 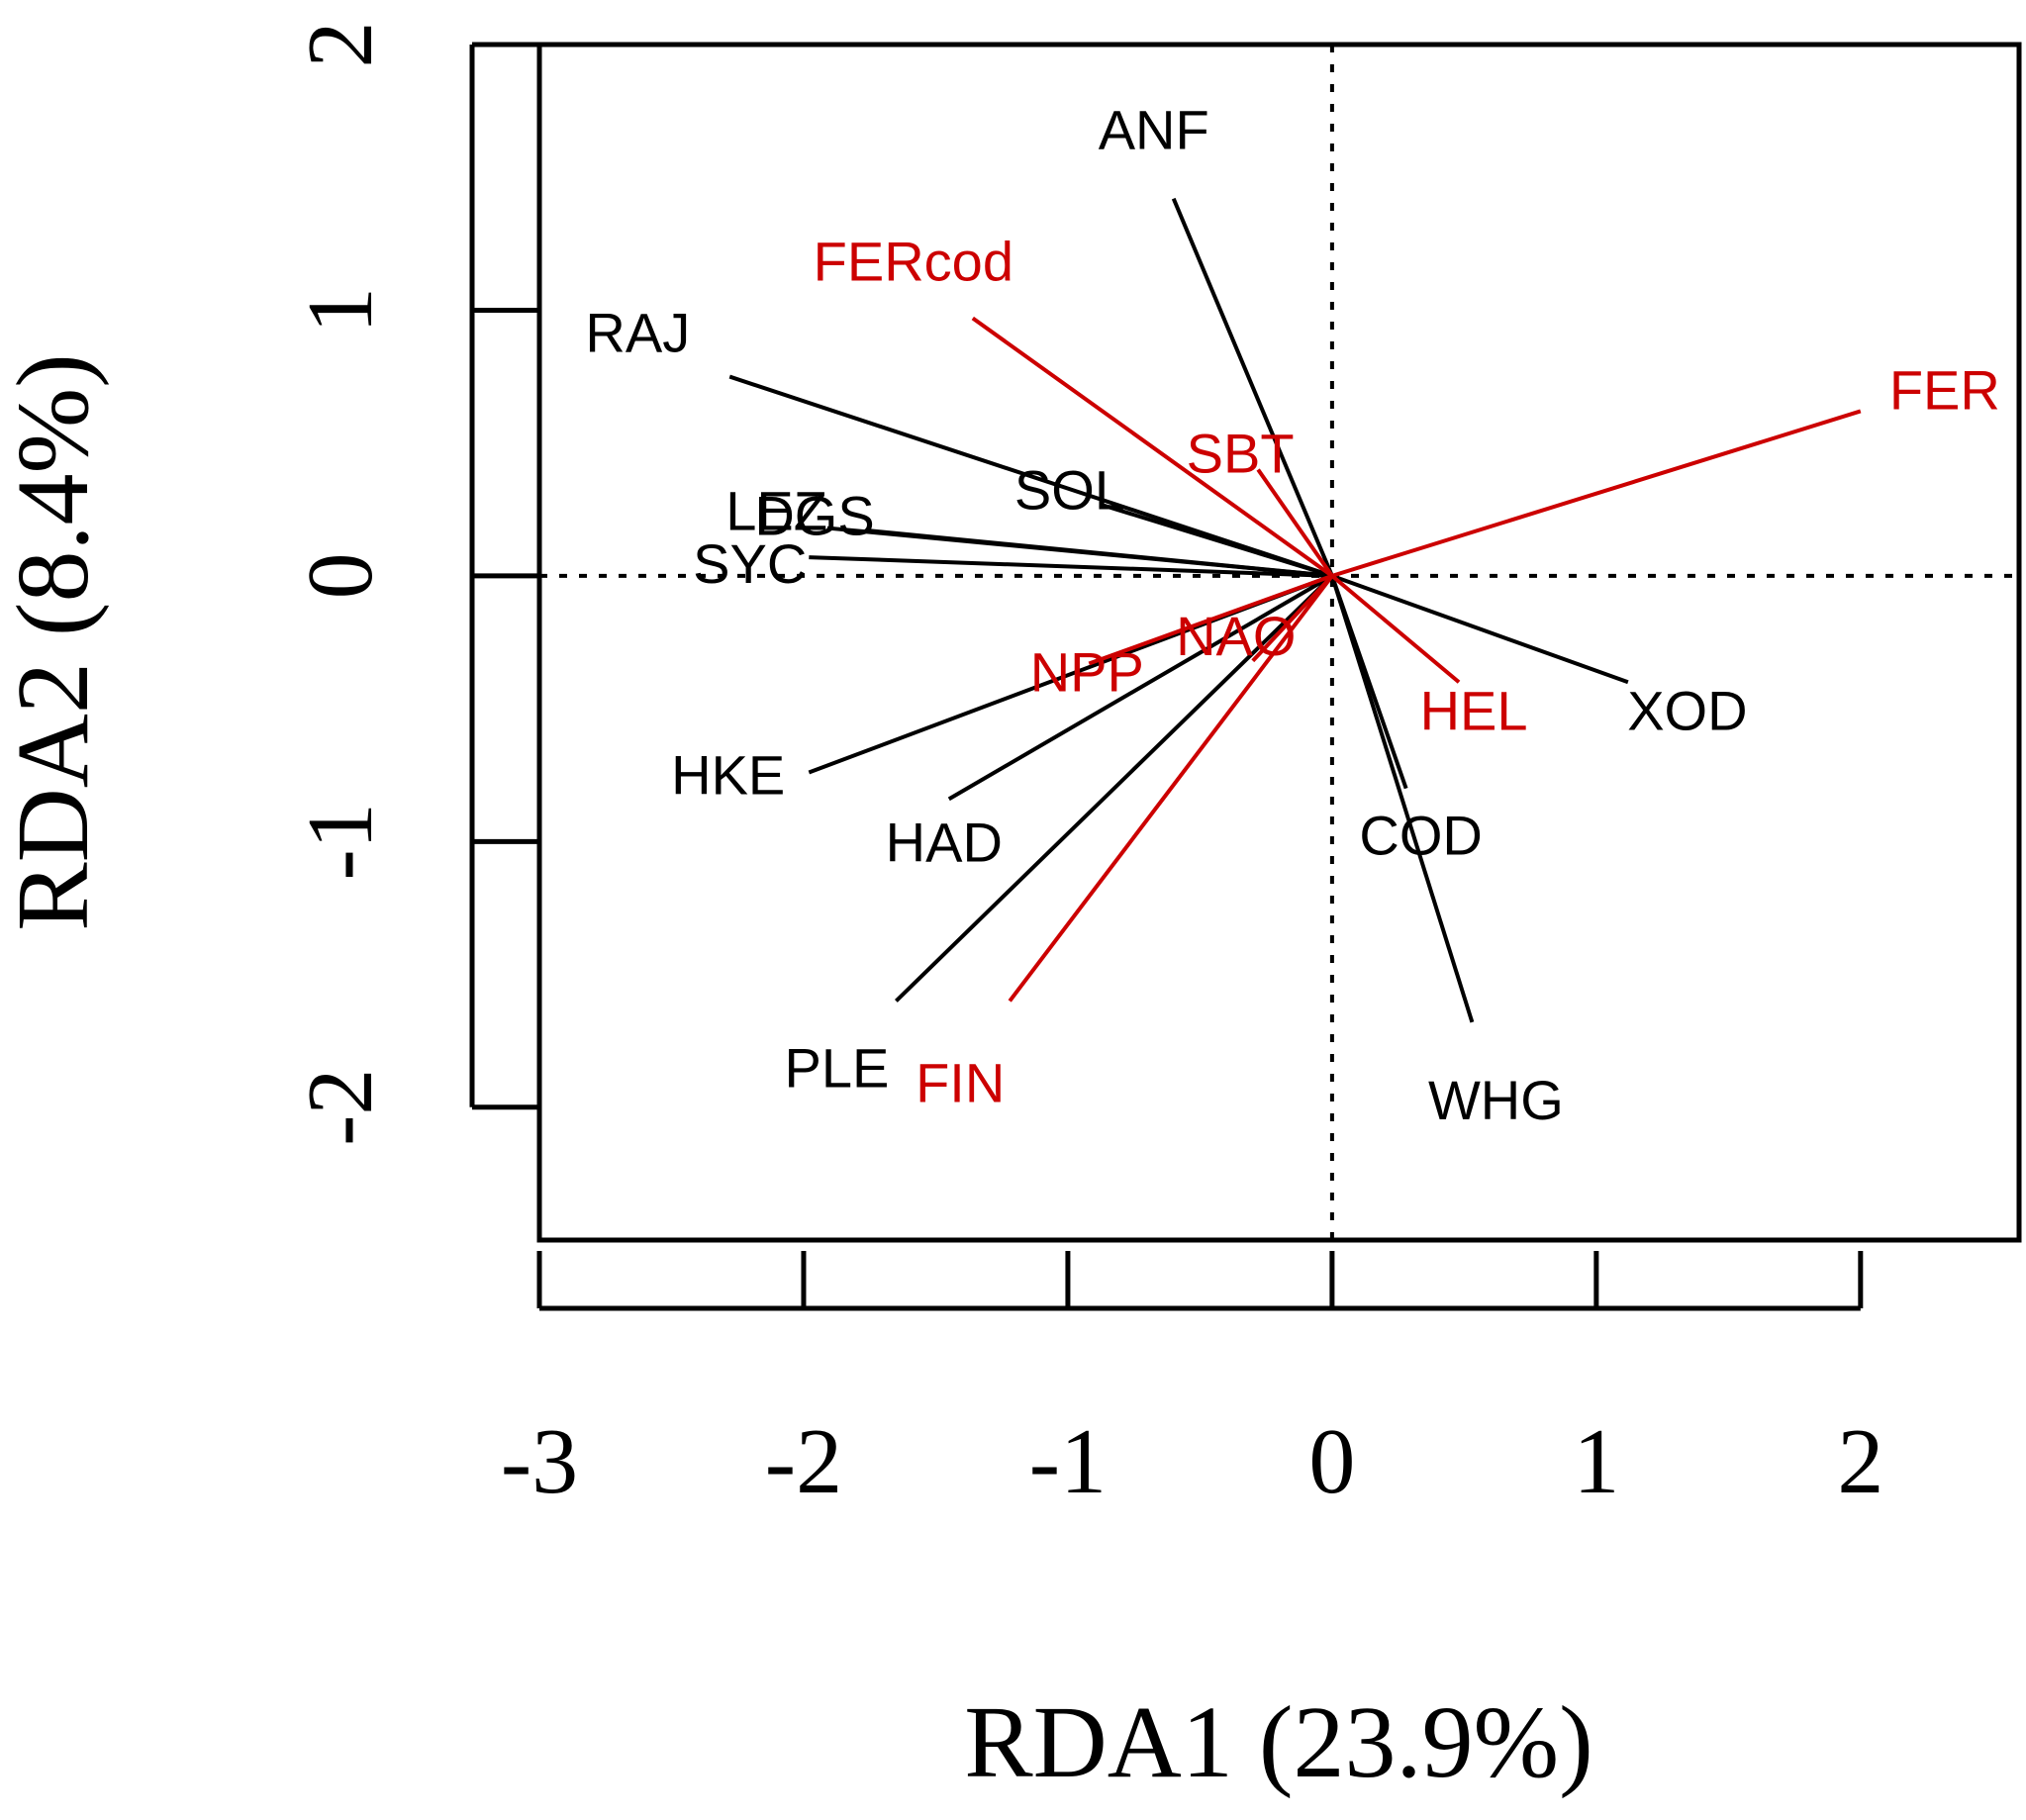 What do you see at coordinates (944, 842) in the screenshot?
I see `label-had: HAD` at bounding box center [944, 842].